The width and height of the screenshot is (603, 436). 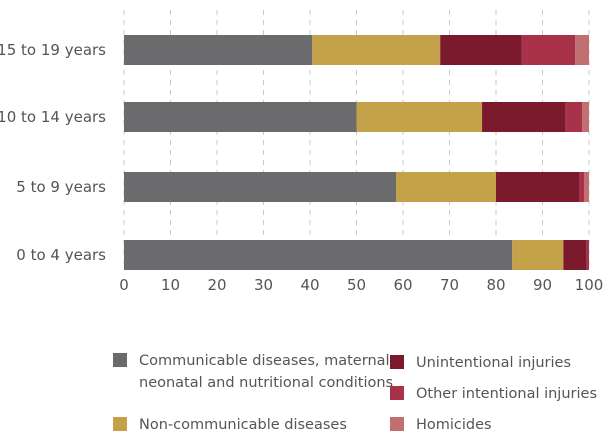 I want to click on x-tick-label: 0, so click(x=124, y=285).